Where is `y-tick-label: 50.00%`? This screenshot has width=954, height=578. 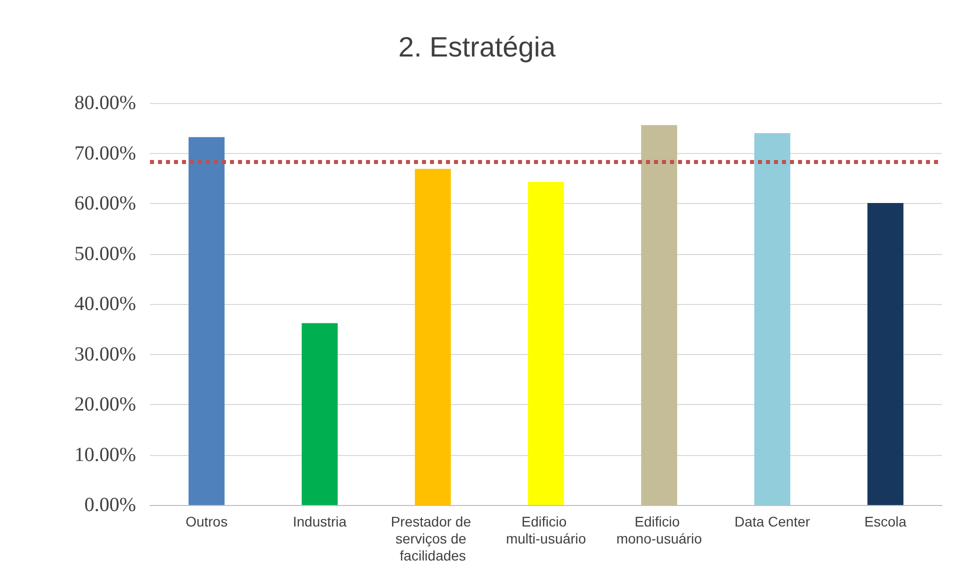 y-tick-label: 50.00% is located at coordinates (105, 253).